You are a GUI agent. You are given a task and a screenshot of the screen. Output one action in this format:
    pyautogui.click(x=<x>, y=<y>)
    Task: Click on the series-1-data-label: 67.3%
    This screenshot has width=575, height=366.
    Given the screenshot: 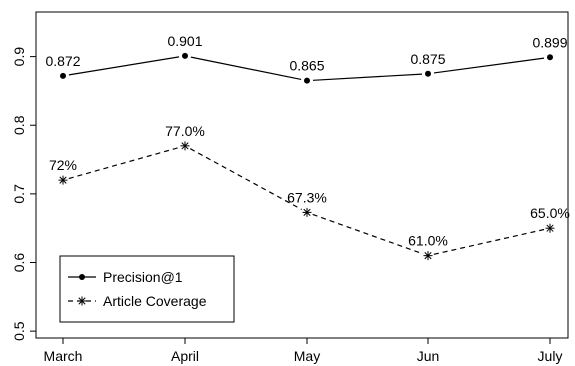 What is the action you would take?
    pyautogui.click(x=307, y=197)
    